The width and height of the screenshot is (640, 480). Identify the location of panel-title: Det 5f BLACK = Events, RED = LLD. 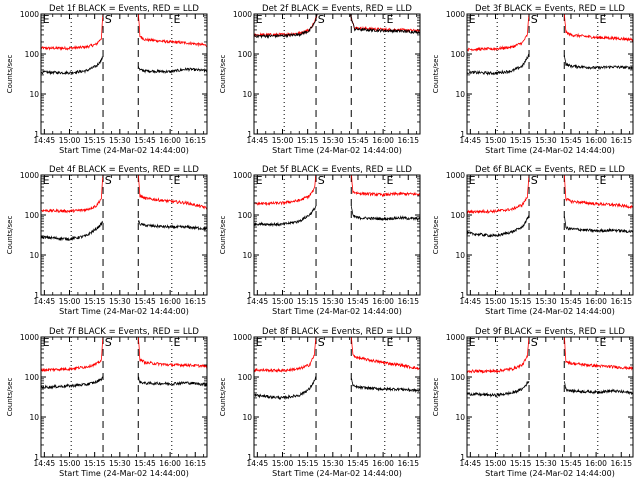
(337, 170).